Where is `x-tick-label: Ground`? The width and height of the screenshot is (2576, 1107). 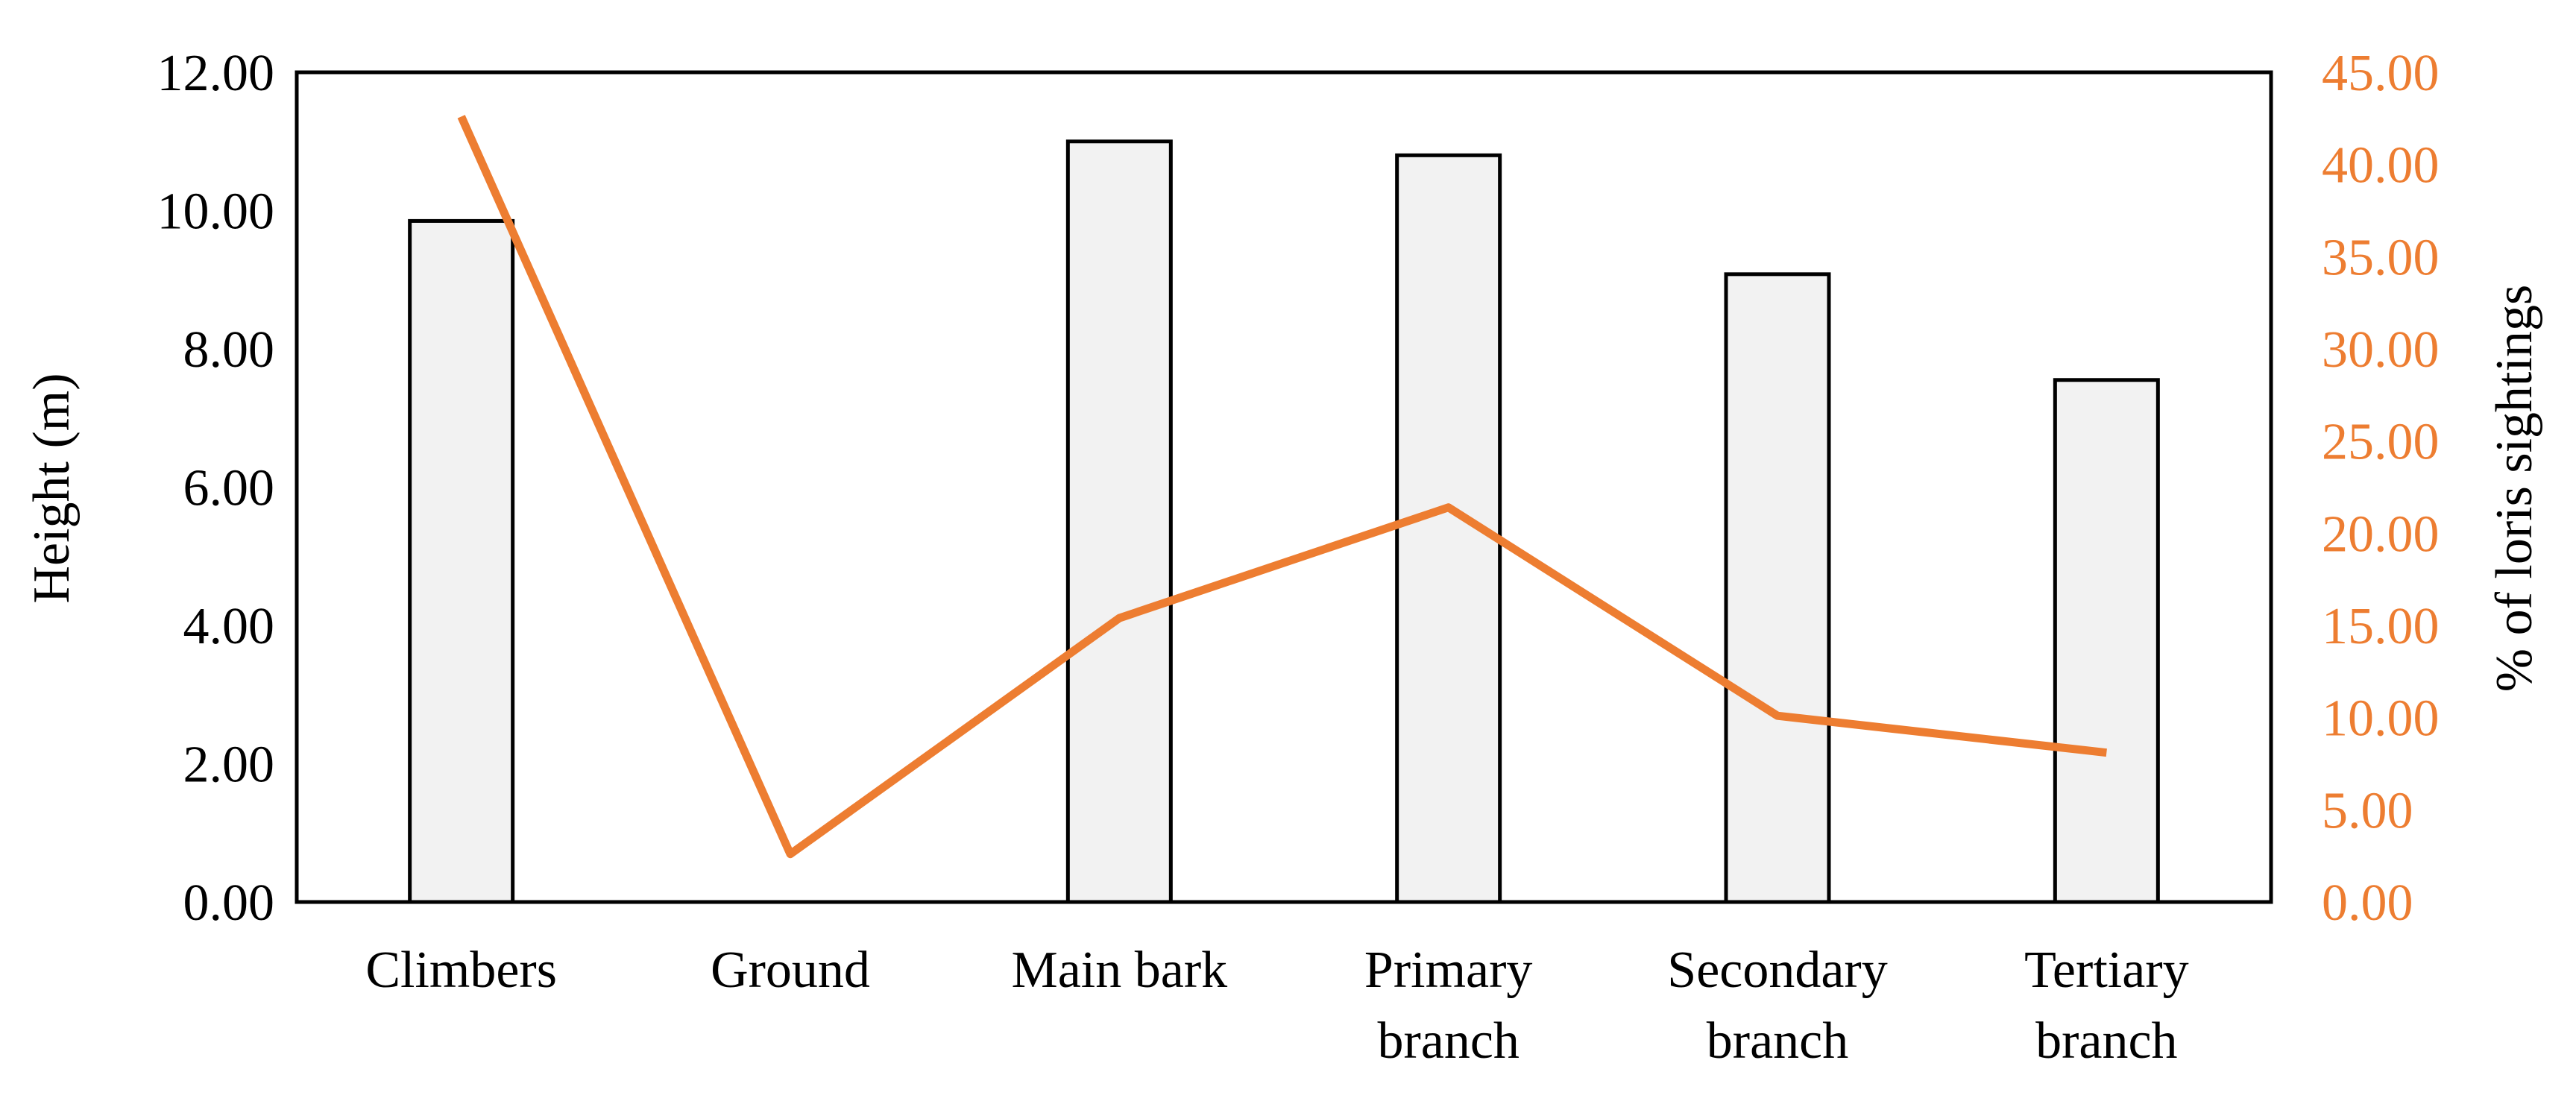
x-tick-label: Ground is located at coordinates (791, 971).